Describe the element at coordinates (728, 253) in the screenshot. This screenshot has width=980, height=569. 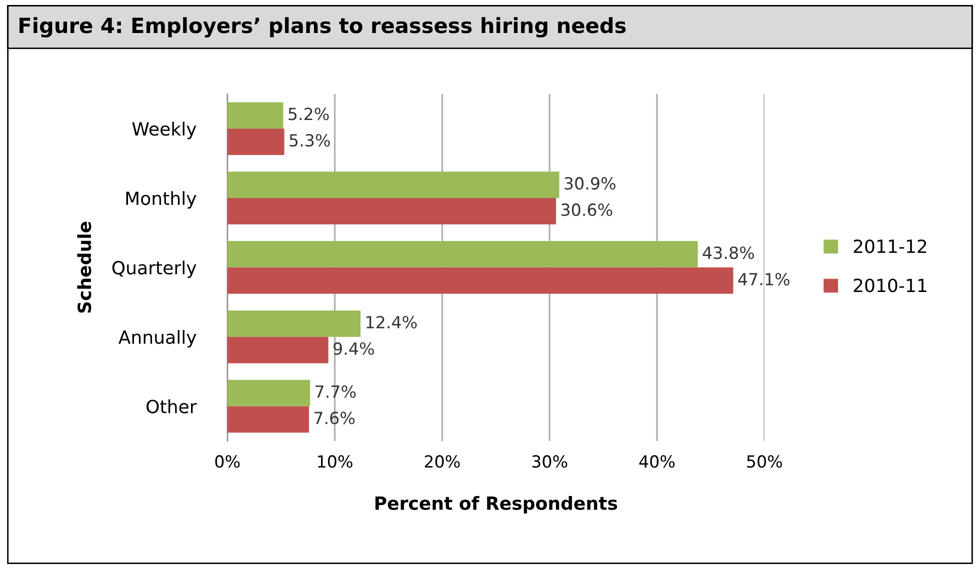
I see `data-label: 43.8%` at that location.